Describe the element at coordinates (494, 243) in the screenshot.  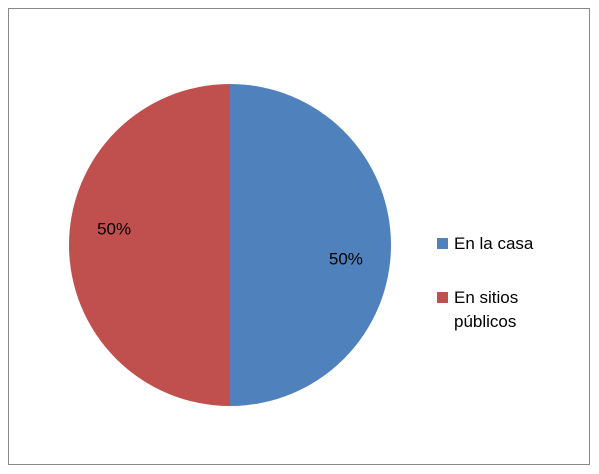
I see `legend-label: En la casa` at that location.